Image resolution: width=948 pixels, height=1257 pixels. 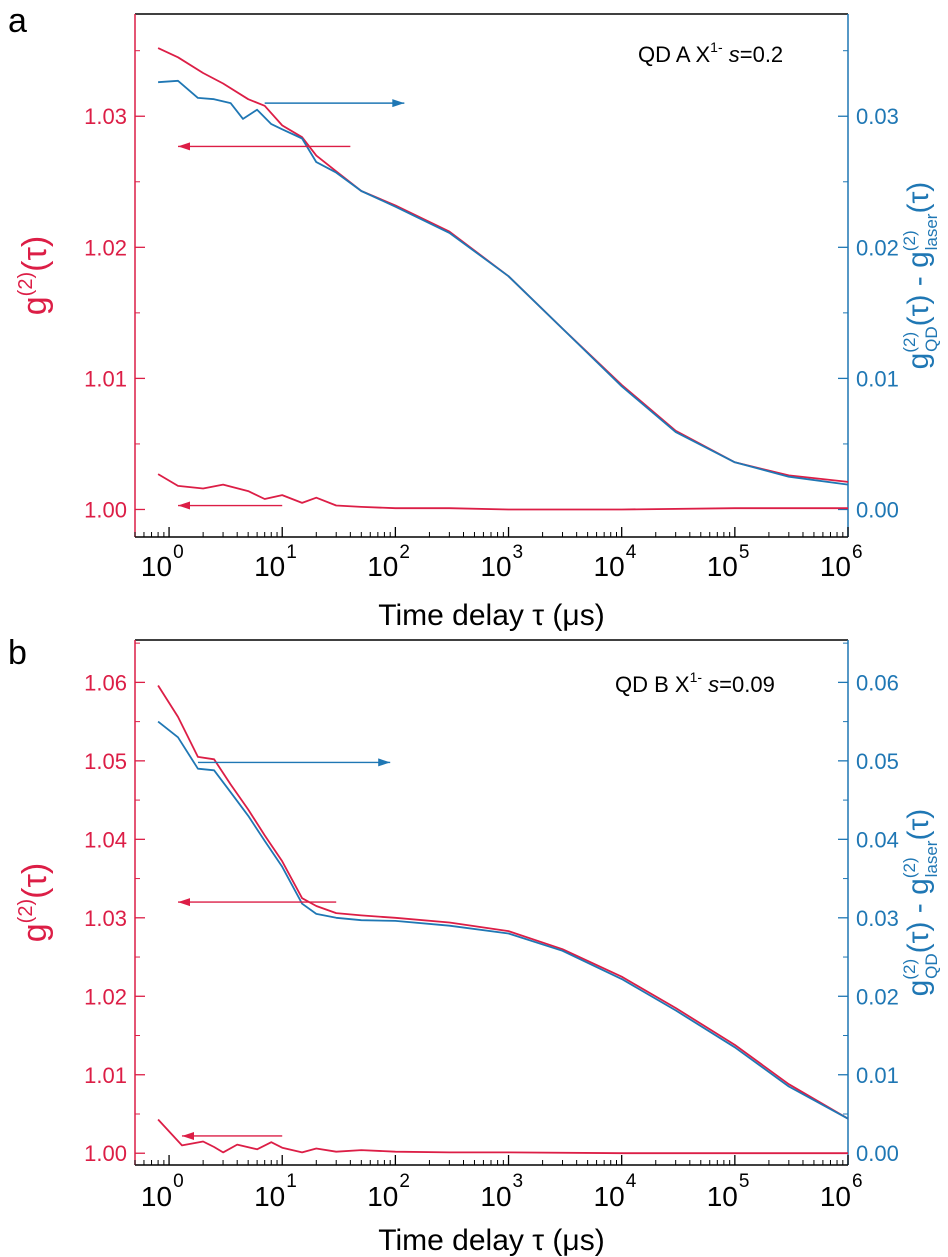 I want to click on annotation-label: QD A X1- s=0.2, so click(x=710, y=53).